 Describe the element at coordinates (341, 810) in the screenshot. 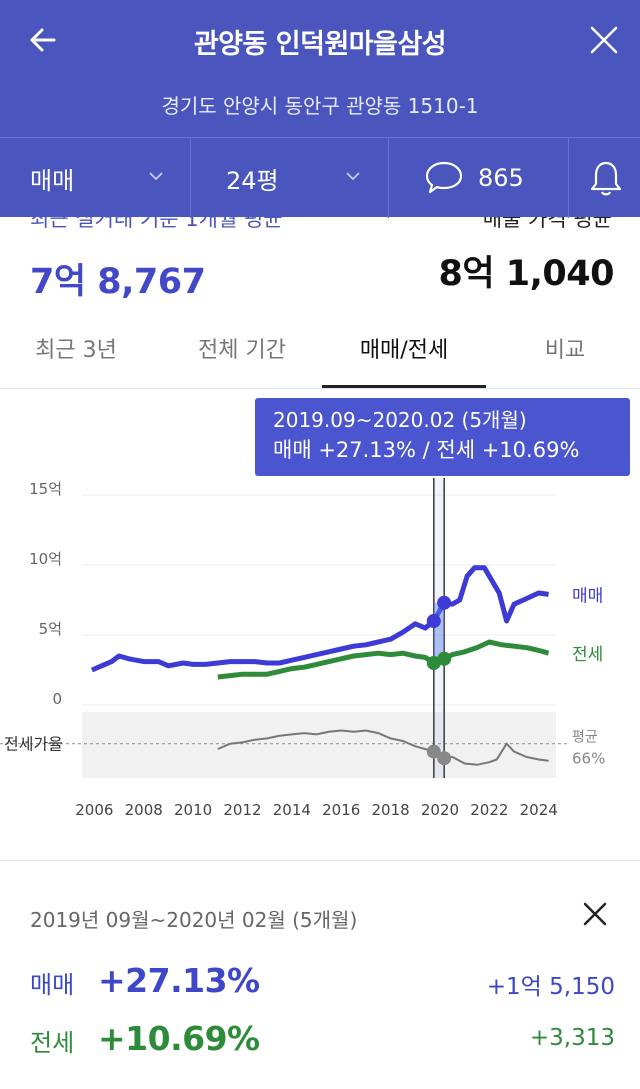

I see `x-tick-label: 2016` at that location.